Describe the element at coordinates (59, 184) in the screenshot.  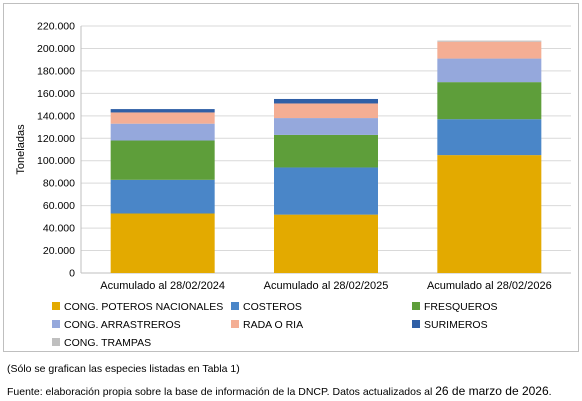
I see `y-tick-label: 80.000` at that location.